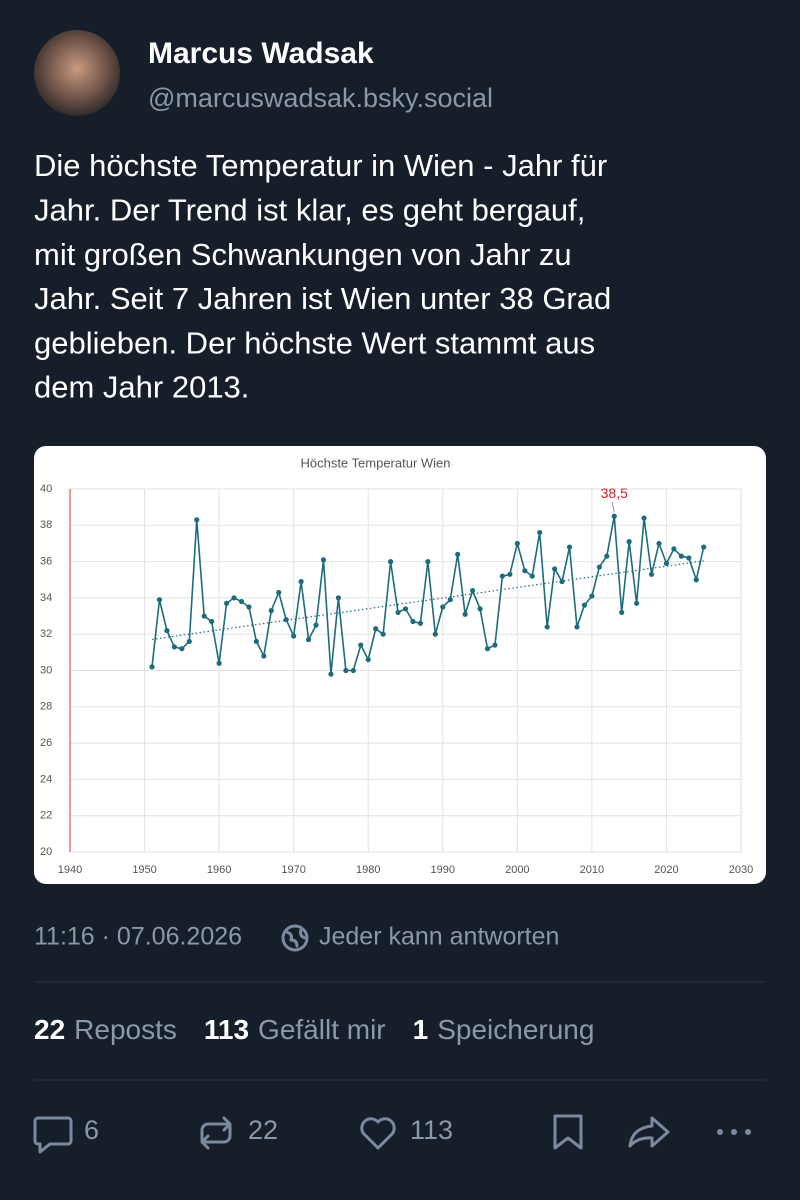 This screenshot has height=1200, width=800. I want to click on x-tick-label: 1950, so click(144, 870).